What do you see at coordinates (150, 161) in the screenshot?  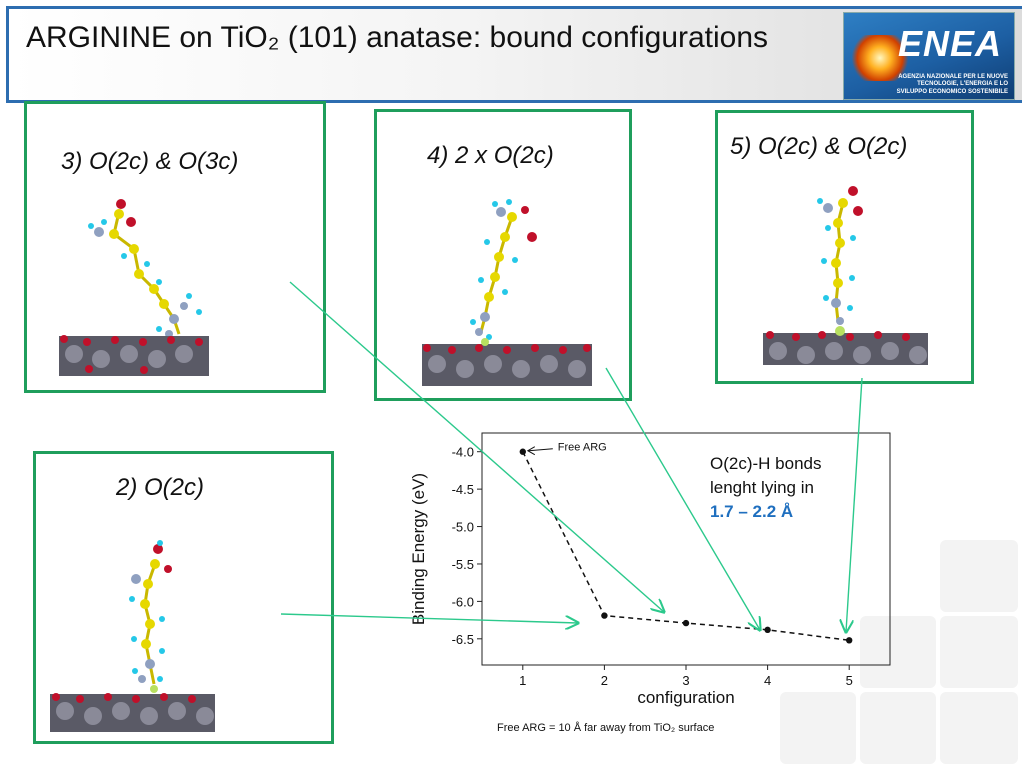 I see `panel-label: 3) O(2c) & O(3c)` at bounding box center [150, 161].